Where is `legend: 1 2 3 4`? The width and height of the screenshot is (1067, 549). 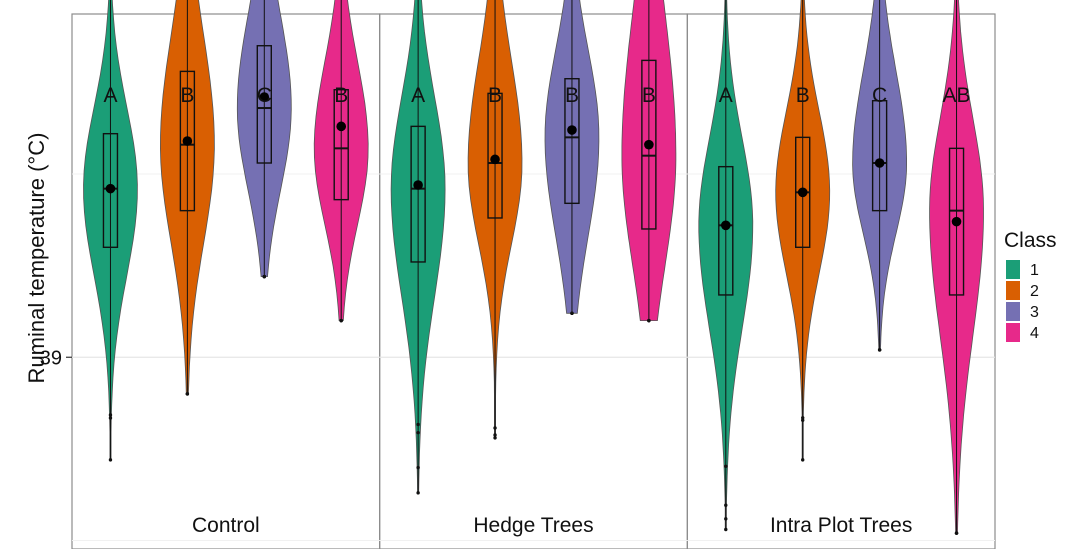 legend: 1 2 3 4 is located at coordinates (1022, 301).